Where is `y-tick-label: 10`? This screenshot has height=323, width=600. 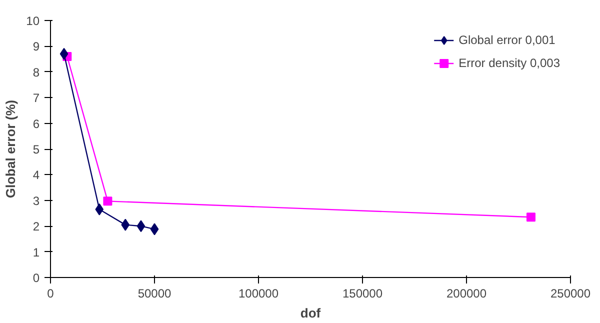
y-tick-label: 10 is located at coordinates (33, 21).